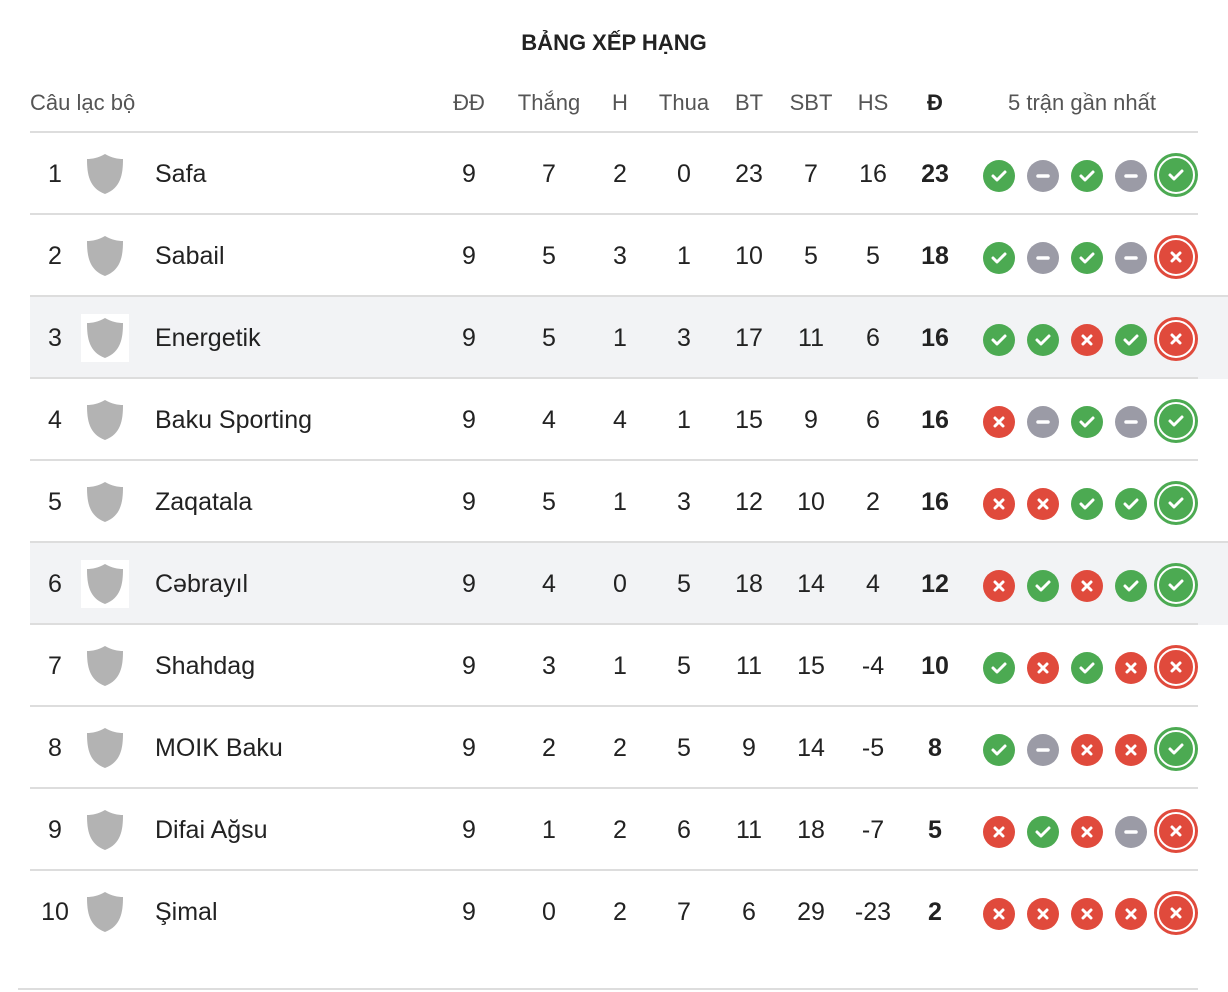 The image size is (1228, 992). What do you see at coordinates (202, 584) in the screenshot?
I see `club-name: Cəbrayıl` at bounding box center [202, 584].